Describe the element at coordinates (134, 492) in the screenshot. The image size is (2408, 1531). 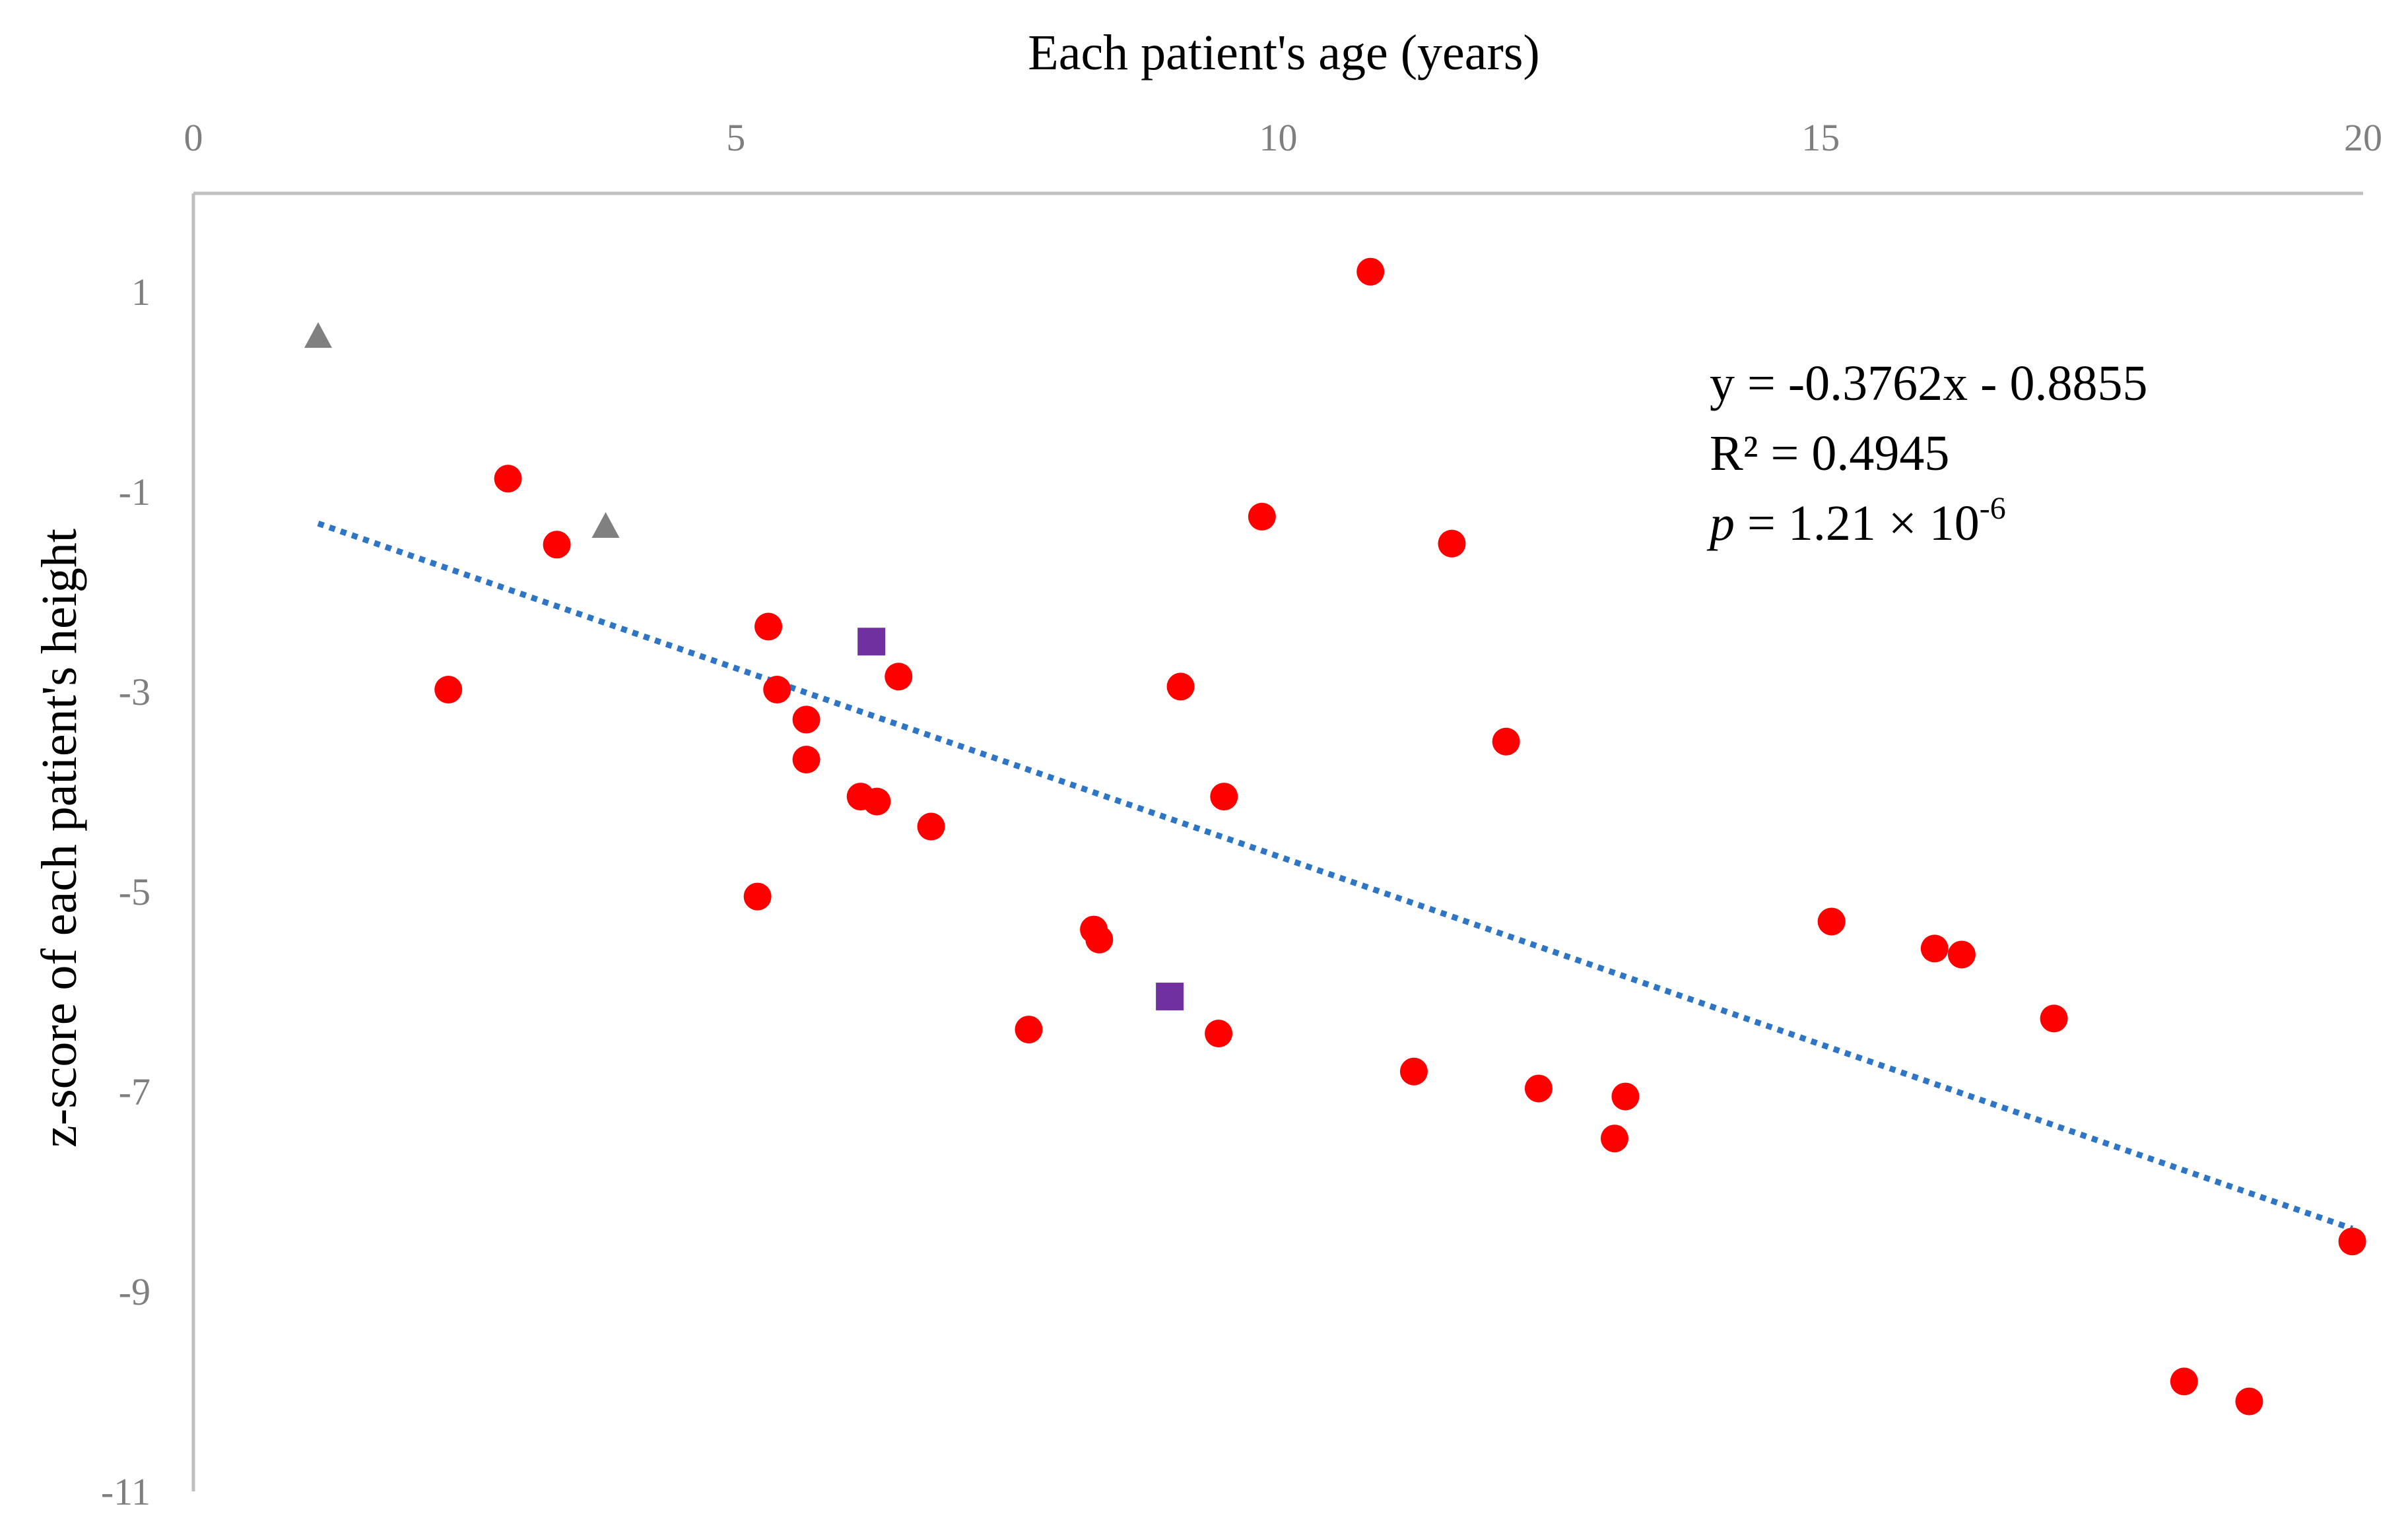
I see `y-tick-label: -1` at that location.